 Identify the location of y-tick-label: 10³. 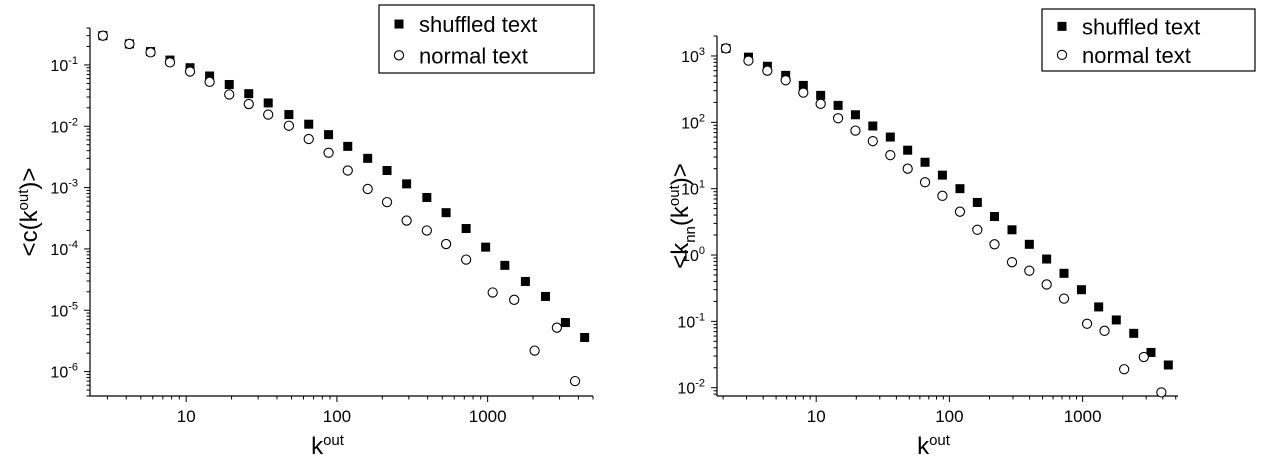
(693, 56).